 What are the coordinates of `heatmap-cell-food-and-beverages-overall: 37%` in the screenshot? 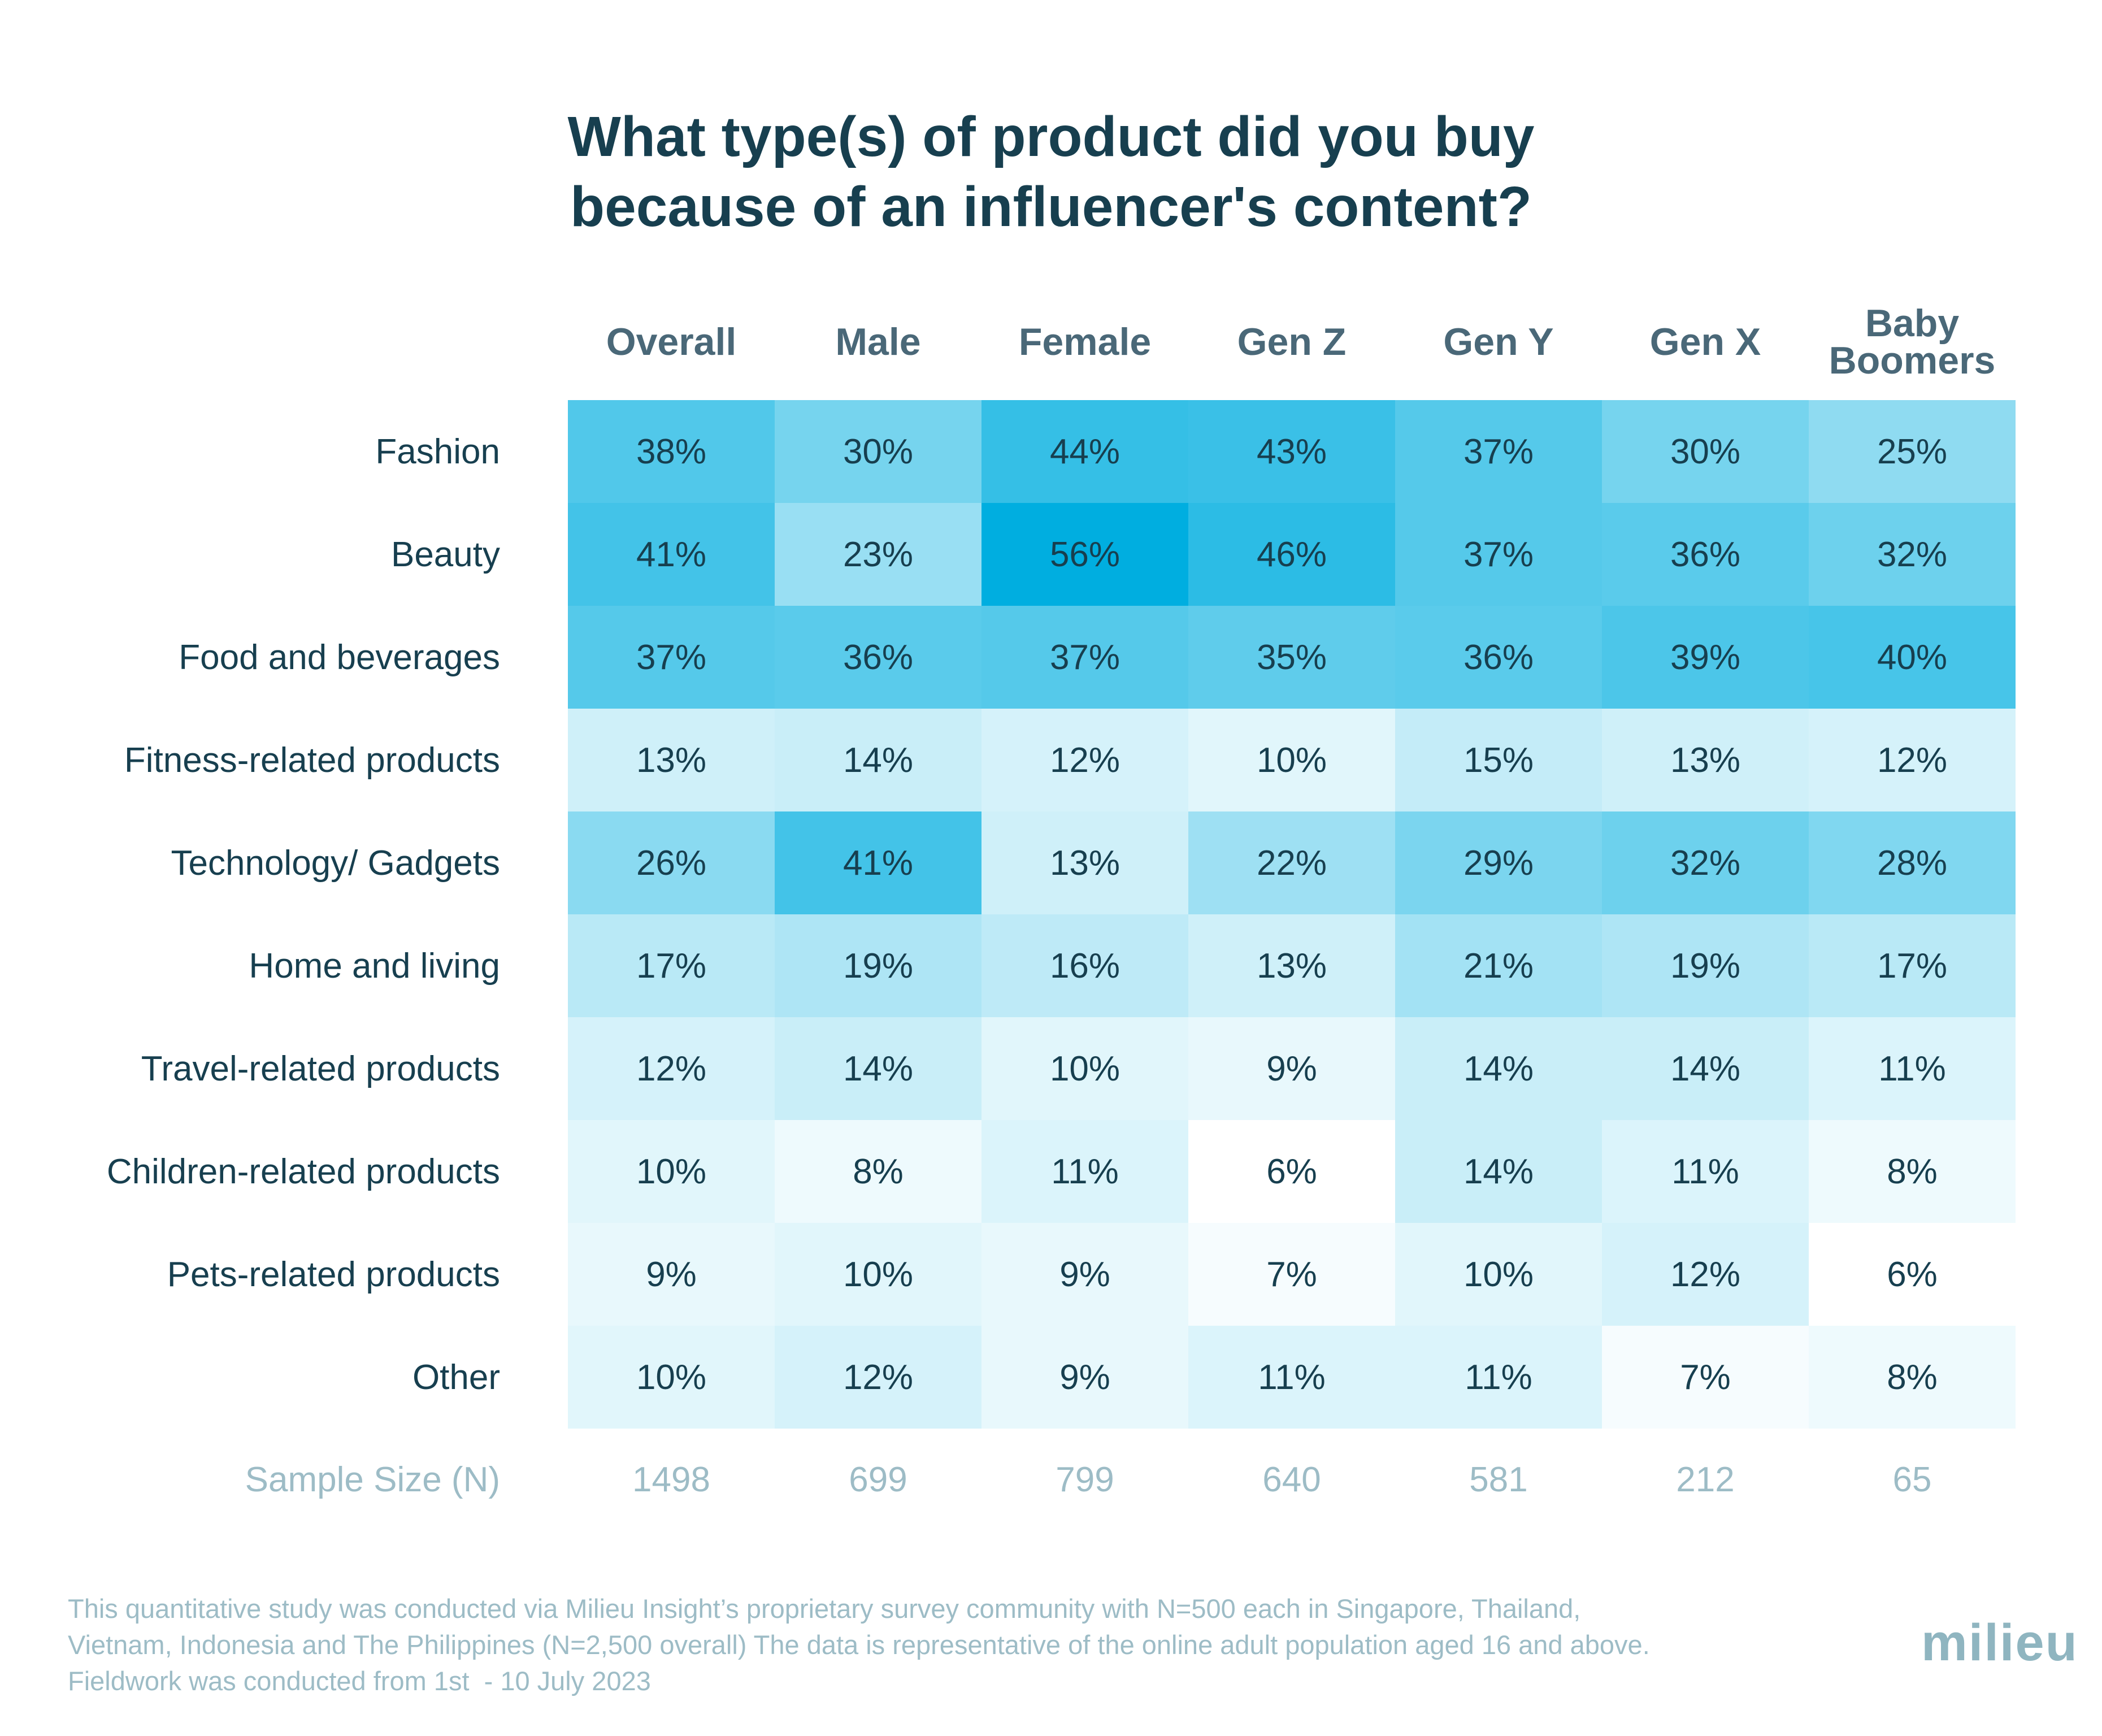 It's located at (671, 657).